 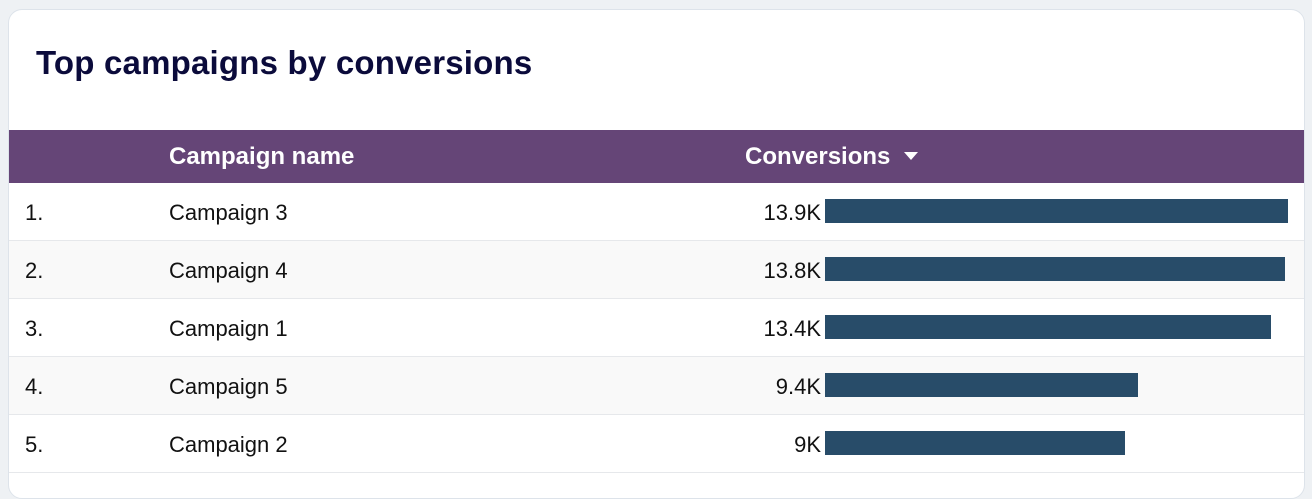 I want to click on conversions-value-label: 9K, so click(x=807, y=444).